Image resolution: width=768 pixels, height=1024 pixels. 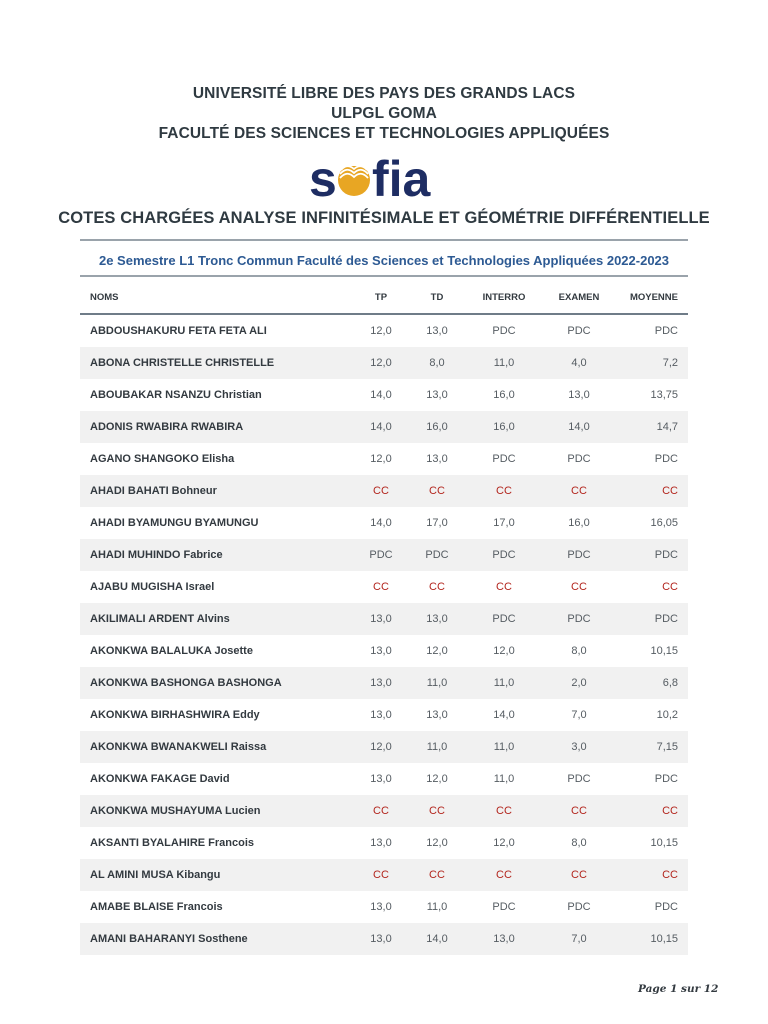 I want to click on table-header-row: NOMS TP TD INTERRO EXAMEN MOYENNE, so click(x=384, y=298).